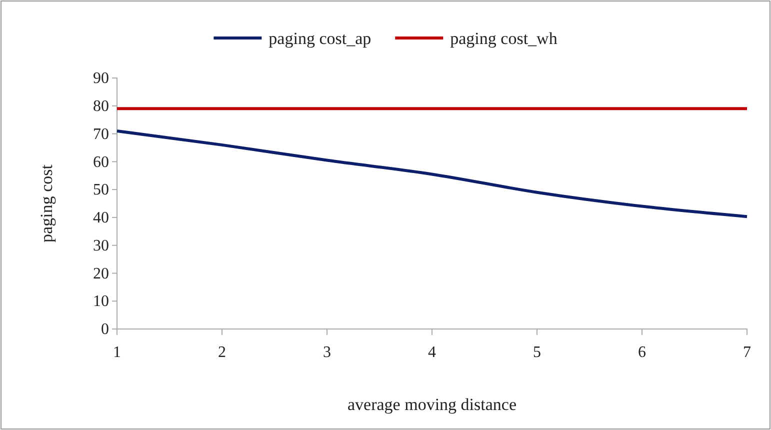 Image resolution: width=771 pixels, height=430 pixels. What do you see at coordinates (101, 79) in the screenshot?
I see `y-tick-label: 90` at bounding box center [101, 79].